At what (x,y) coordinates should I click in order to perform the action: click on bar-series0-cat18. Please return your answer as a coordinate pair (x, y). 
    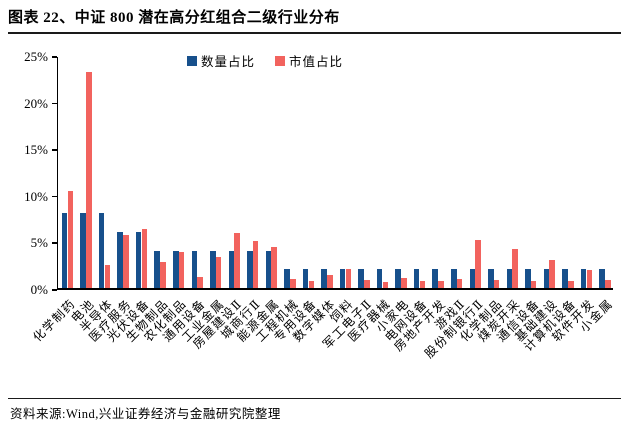
    Looking at the image, I should click on (398, 278).